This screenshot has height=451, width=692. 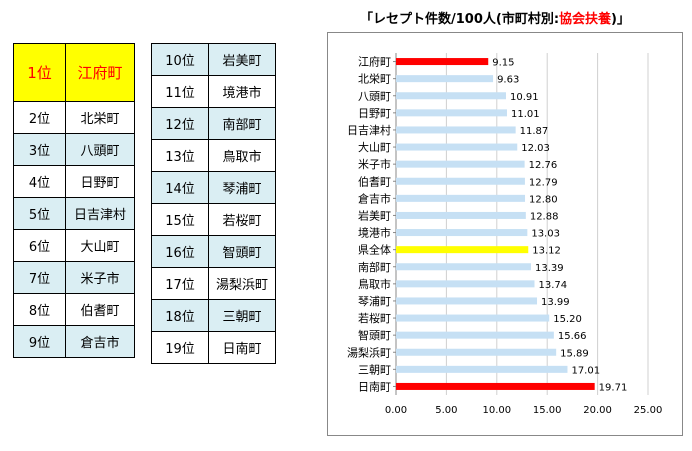 What do you see at coordinates (495, 17) in the screenshot?
I see `chart-title: 「レセプト件数/100人(市町村別:協会扶養)」` at bounding box center [495, 17].